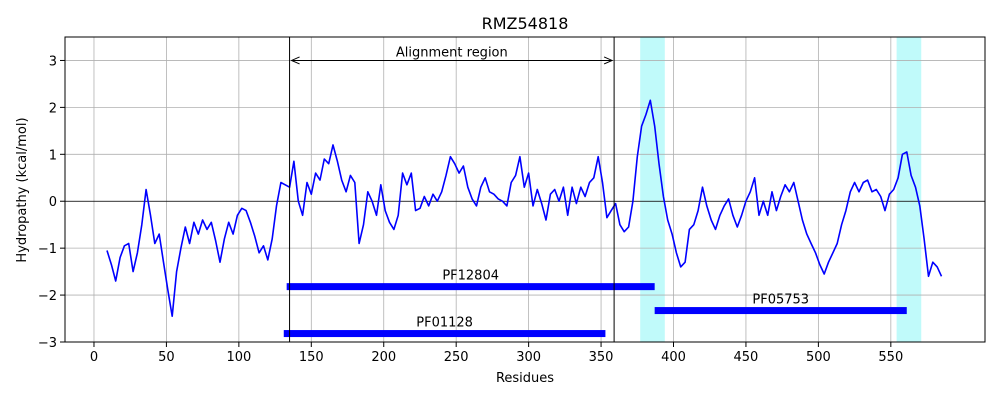 Image resolution: width=1000 pixels, height=400 pixels. What do you see at coordinates (53, 155) in the screenshot?
I see `y-tick-label: 1` at bounding box center [53, 155].